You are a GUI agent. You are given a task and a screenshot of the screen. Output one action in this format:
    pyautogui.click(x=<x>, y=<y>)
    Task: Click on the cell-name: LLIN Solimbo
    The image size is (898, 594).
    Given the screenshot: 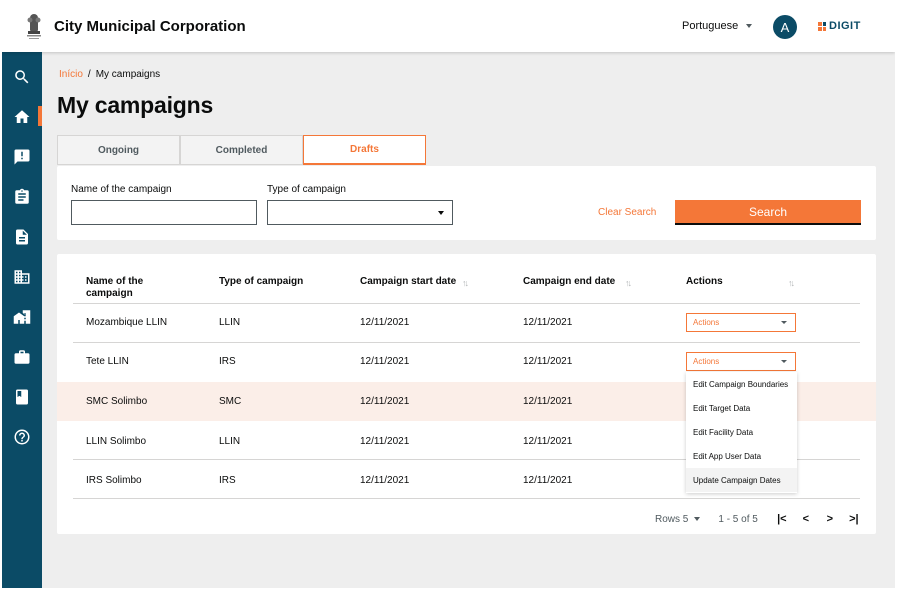 What is the action you would take?
    pyautogui.click(x=116, y=441)
    